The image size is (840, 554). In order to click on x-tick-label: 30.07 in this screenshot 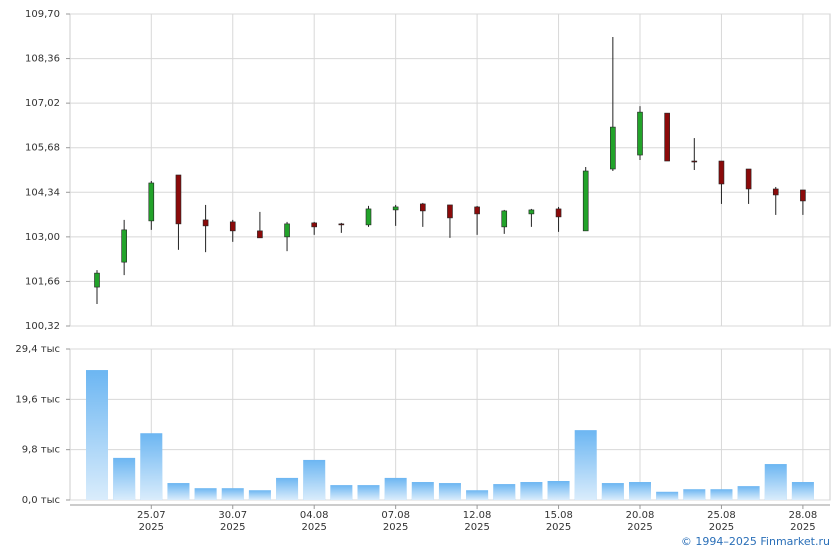, I will do `click(232, 515)`.